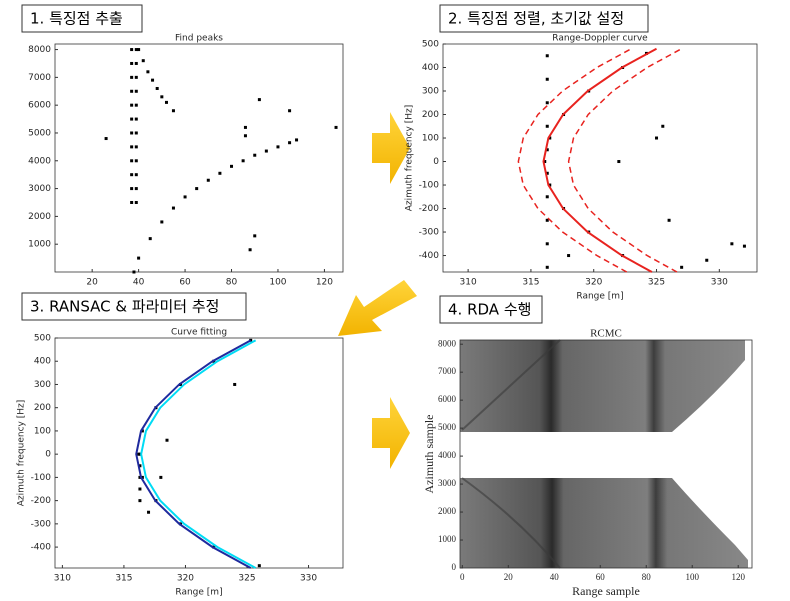 This screenshot has height=601, width=790. I want to click on chart-title: Find peaks, so click(199, 39).